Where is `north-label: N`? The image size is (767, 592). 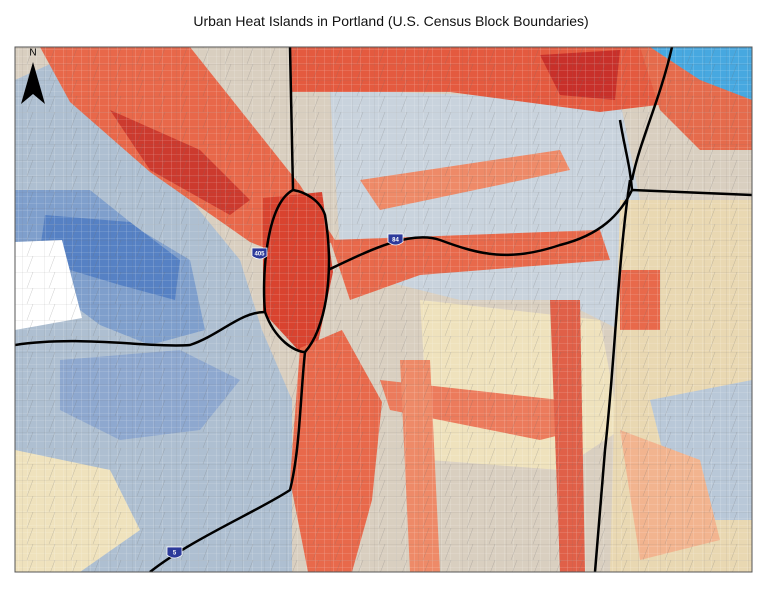 north-label: N is located at coordinates (32, 53).